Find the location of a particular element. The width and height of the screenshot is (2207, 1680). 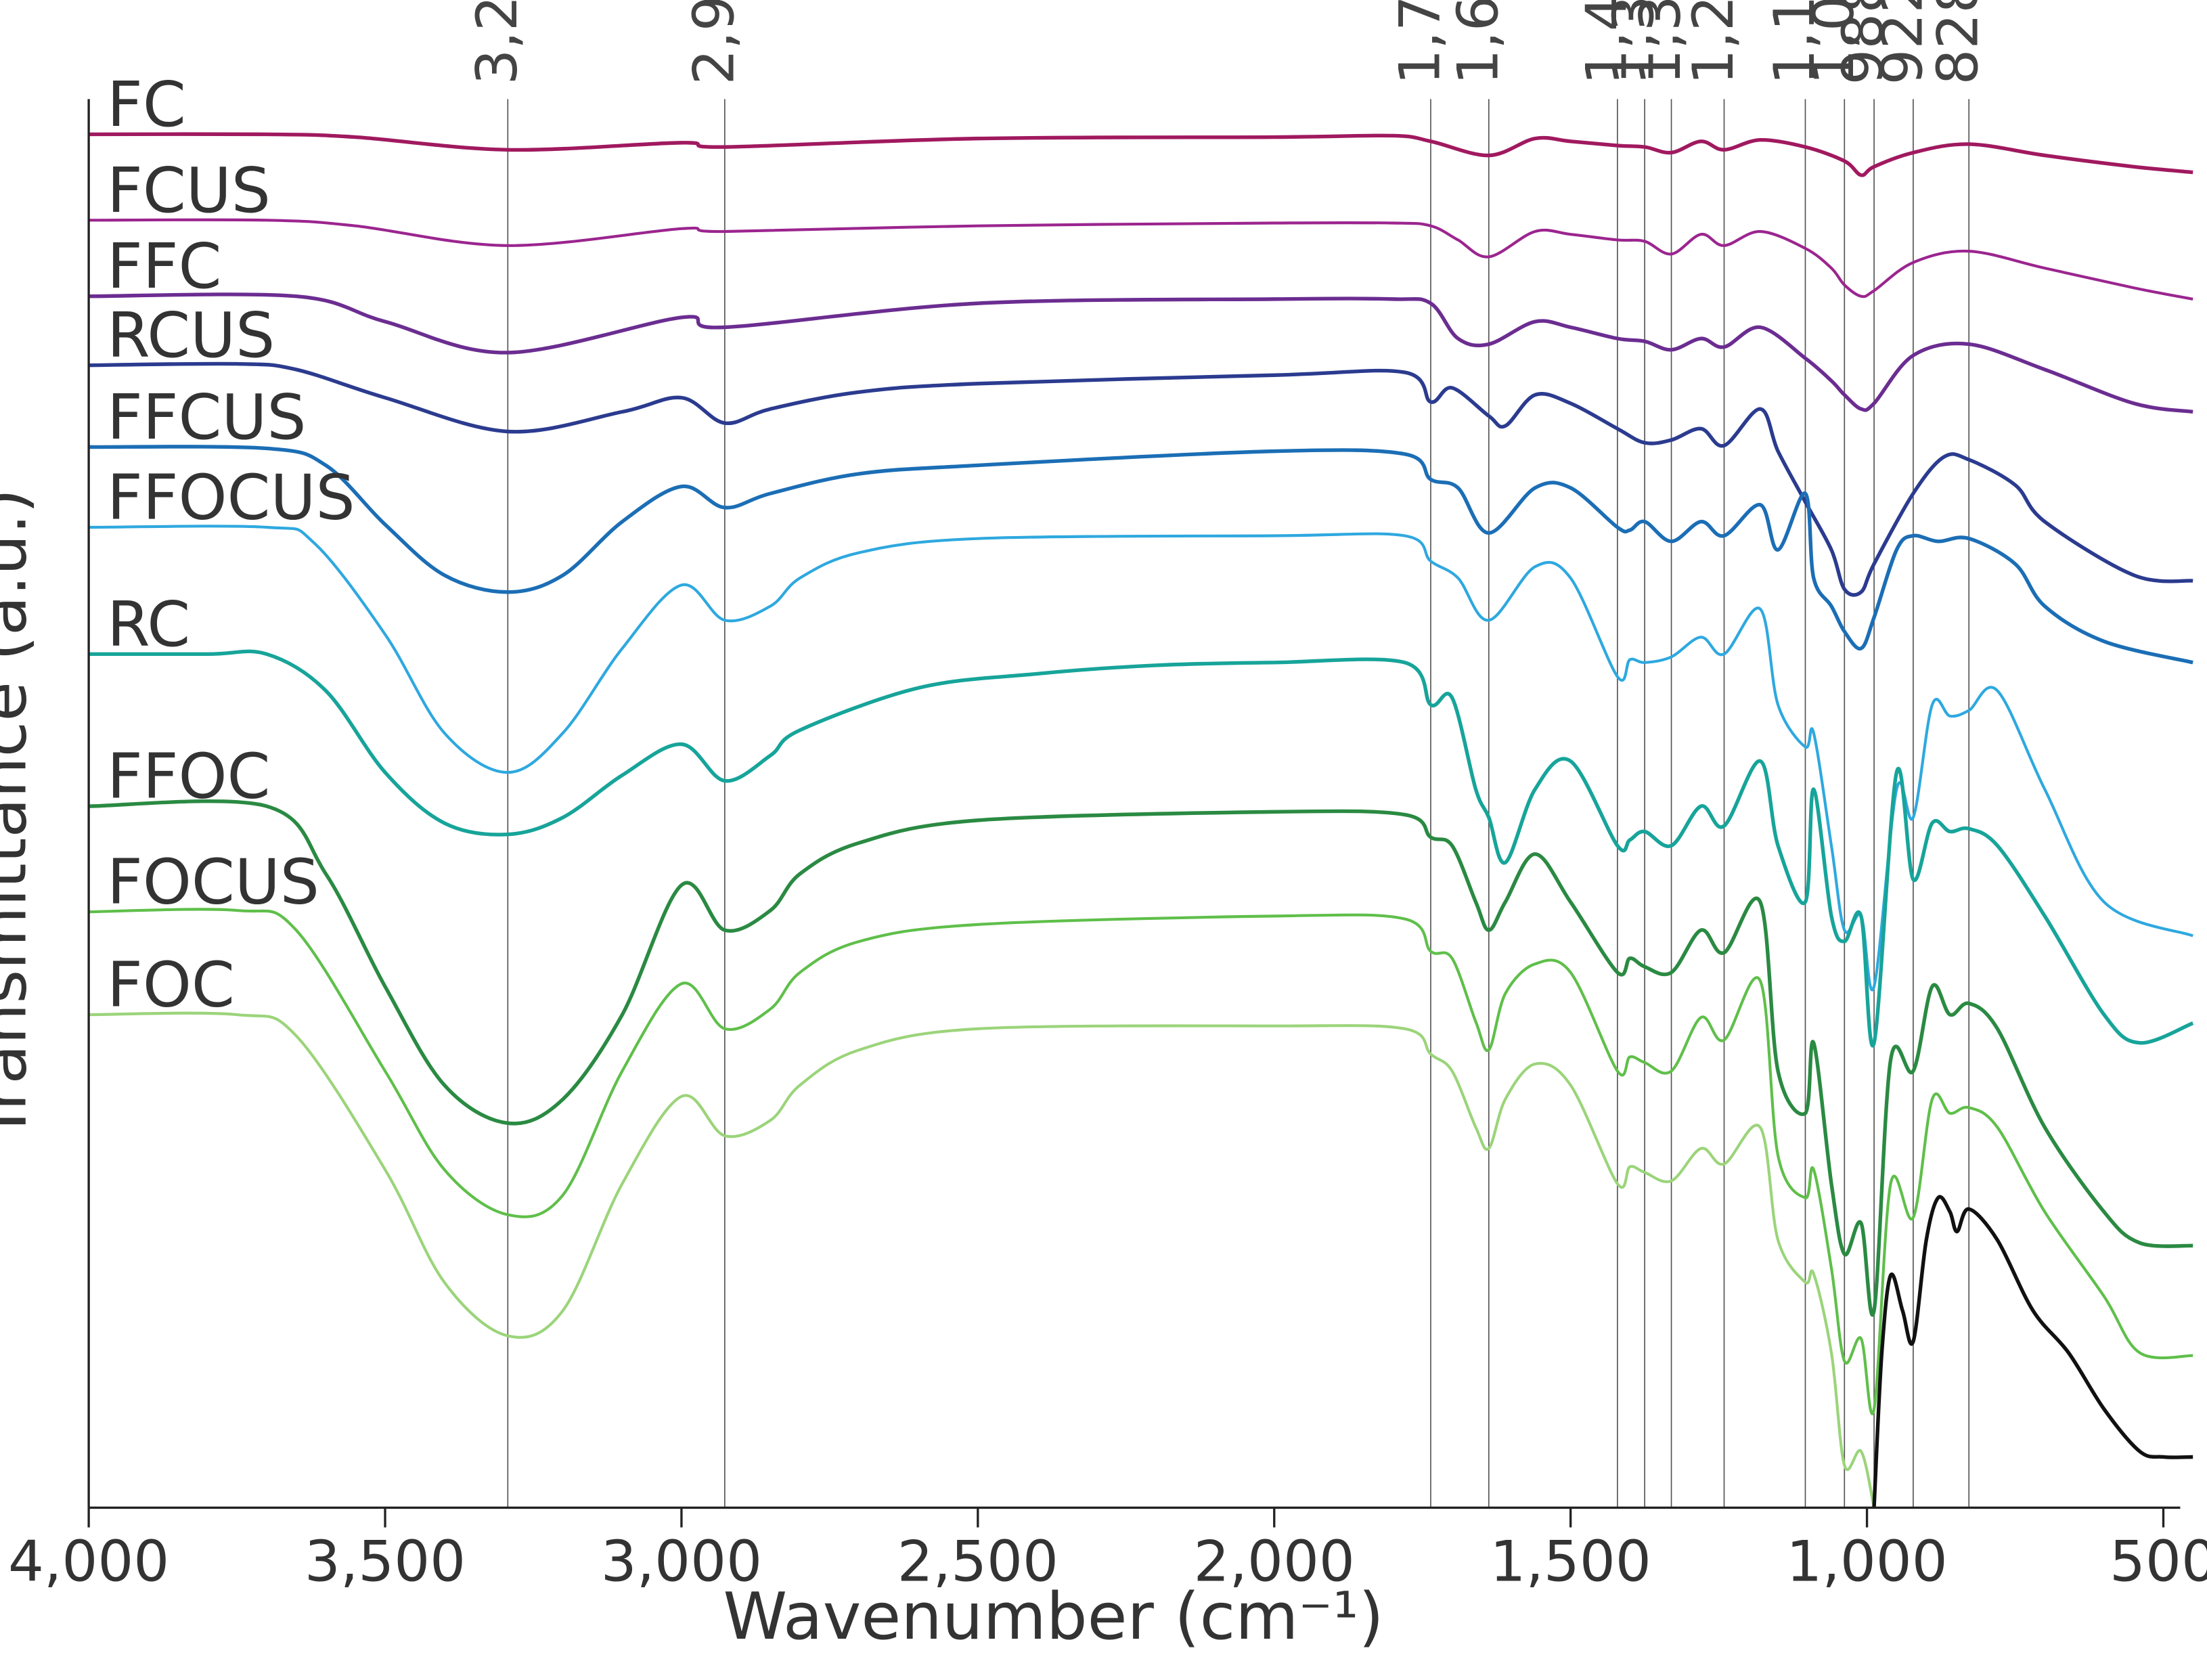

x-tick-label: 2,000 is located at coordinates (1274, 1562).